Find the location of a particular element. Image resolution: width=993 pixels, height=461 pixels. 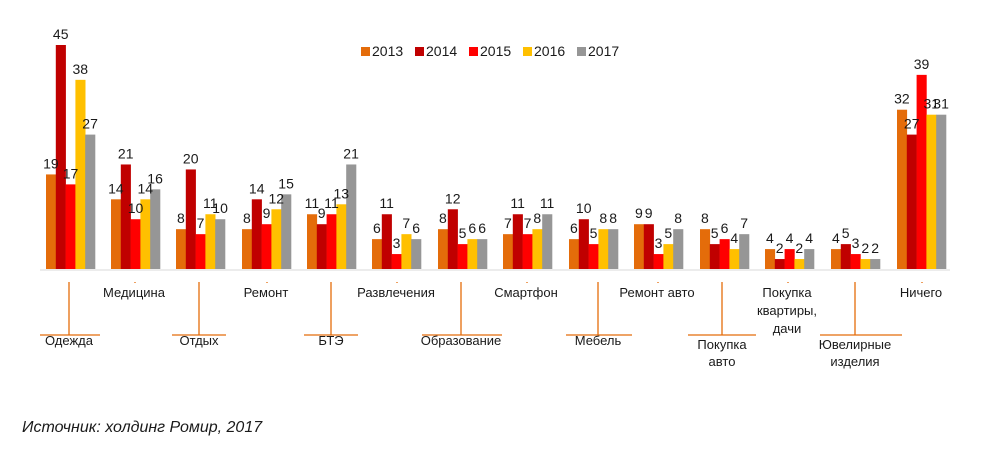

bar-10-2017 is located at coordinates (678, 249).